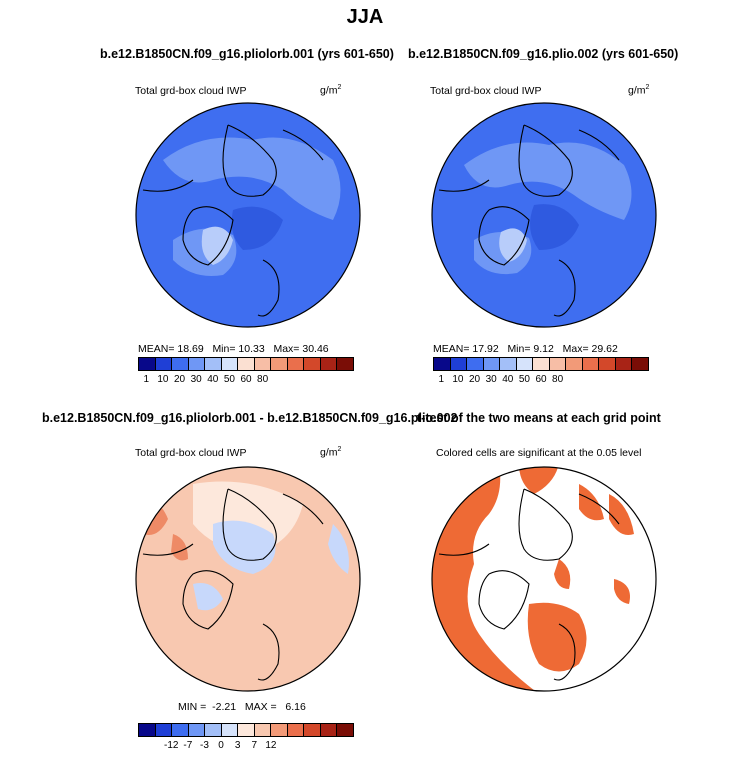  I want to click on map1-dark-patch, so click(257, 228).